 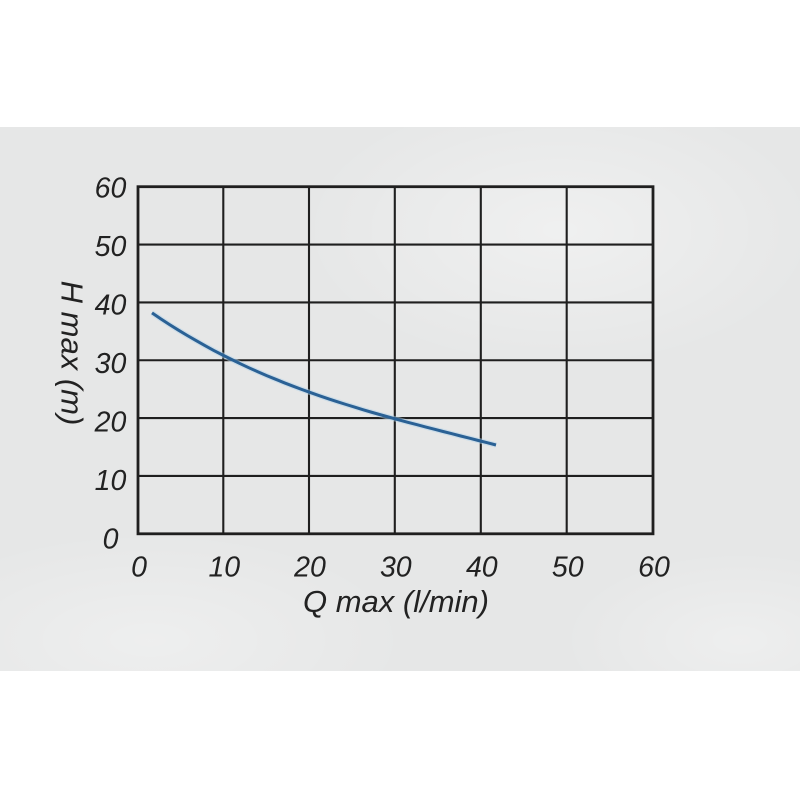 I want to click on svg-text: Q max (l/min), so click(x=396, y=601).